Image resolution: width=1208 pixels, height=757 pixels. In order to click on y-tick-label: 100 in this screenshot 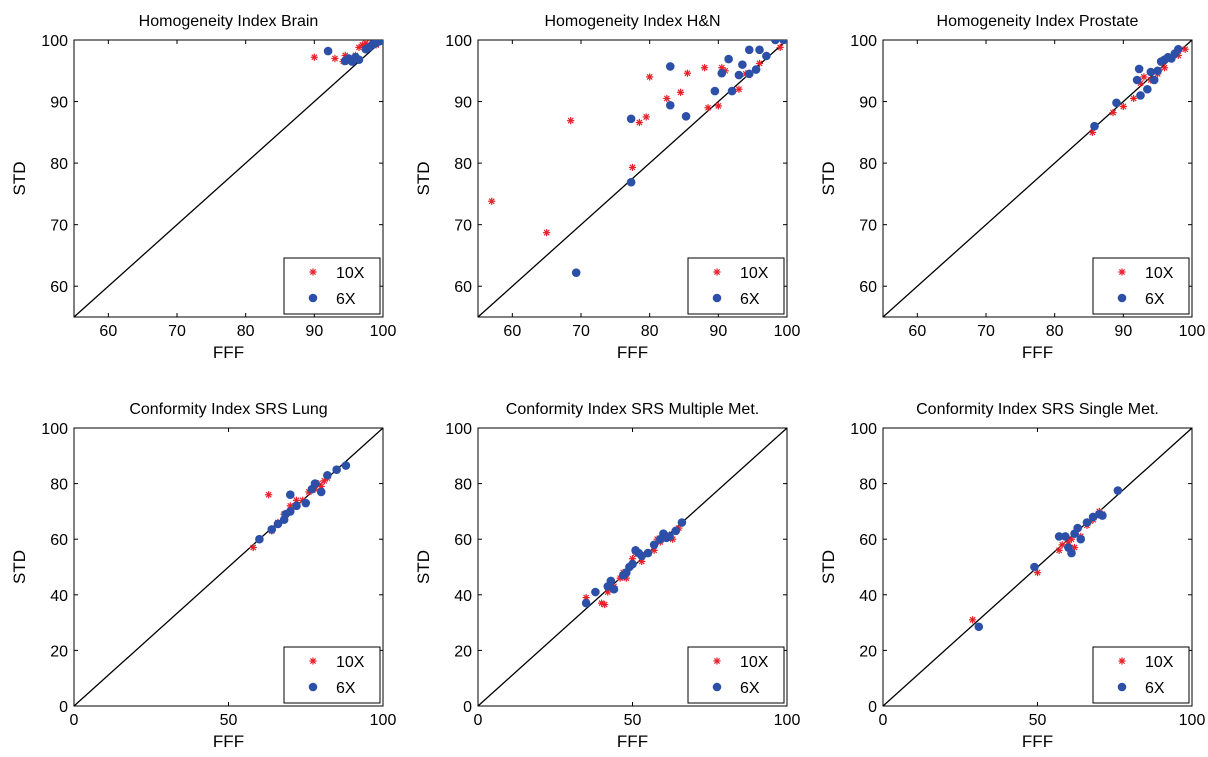, I will do `click(54, 41)`.